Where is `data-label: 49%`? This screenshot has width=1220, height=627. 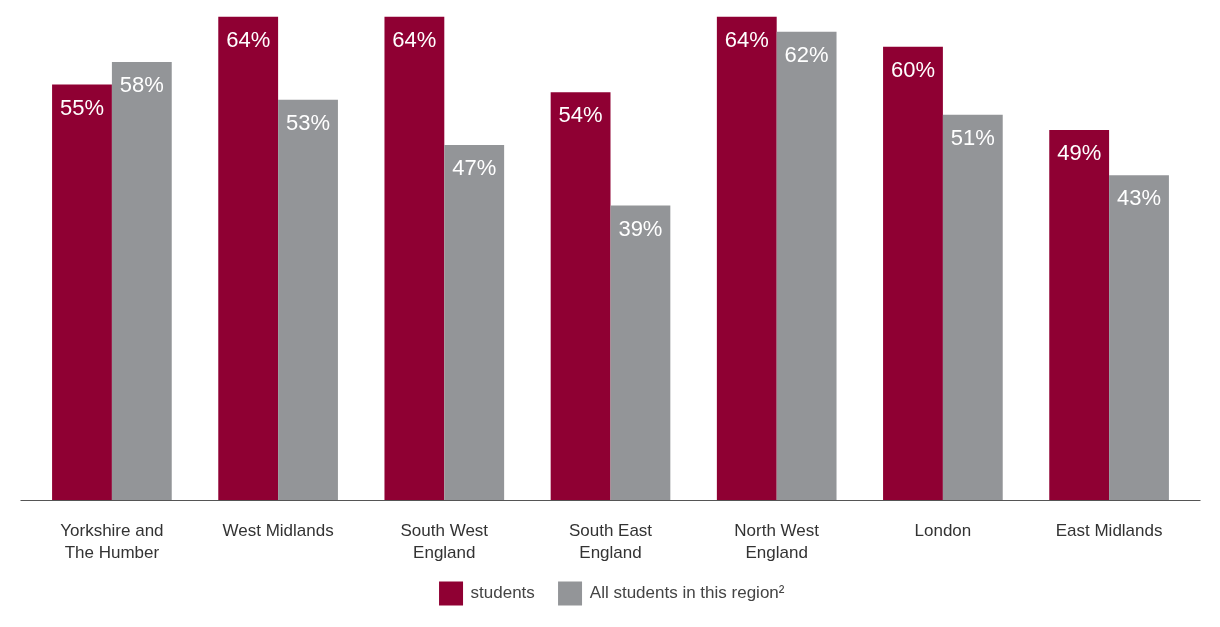
data-label: 49% is located at coordinates (1079, 152).